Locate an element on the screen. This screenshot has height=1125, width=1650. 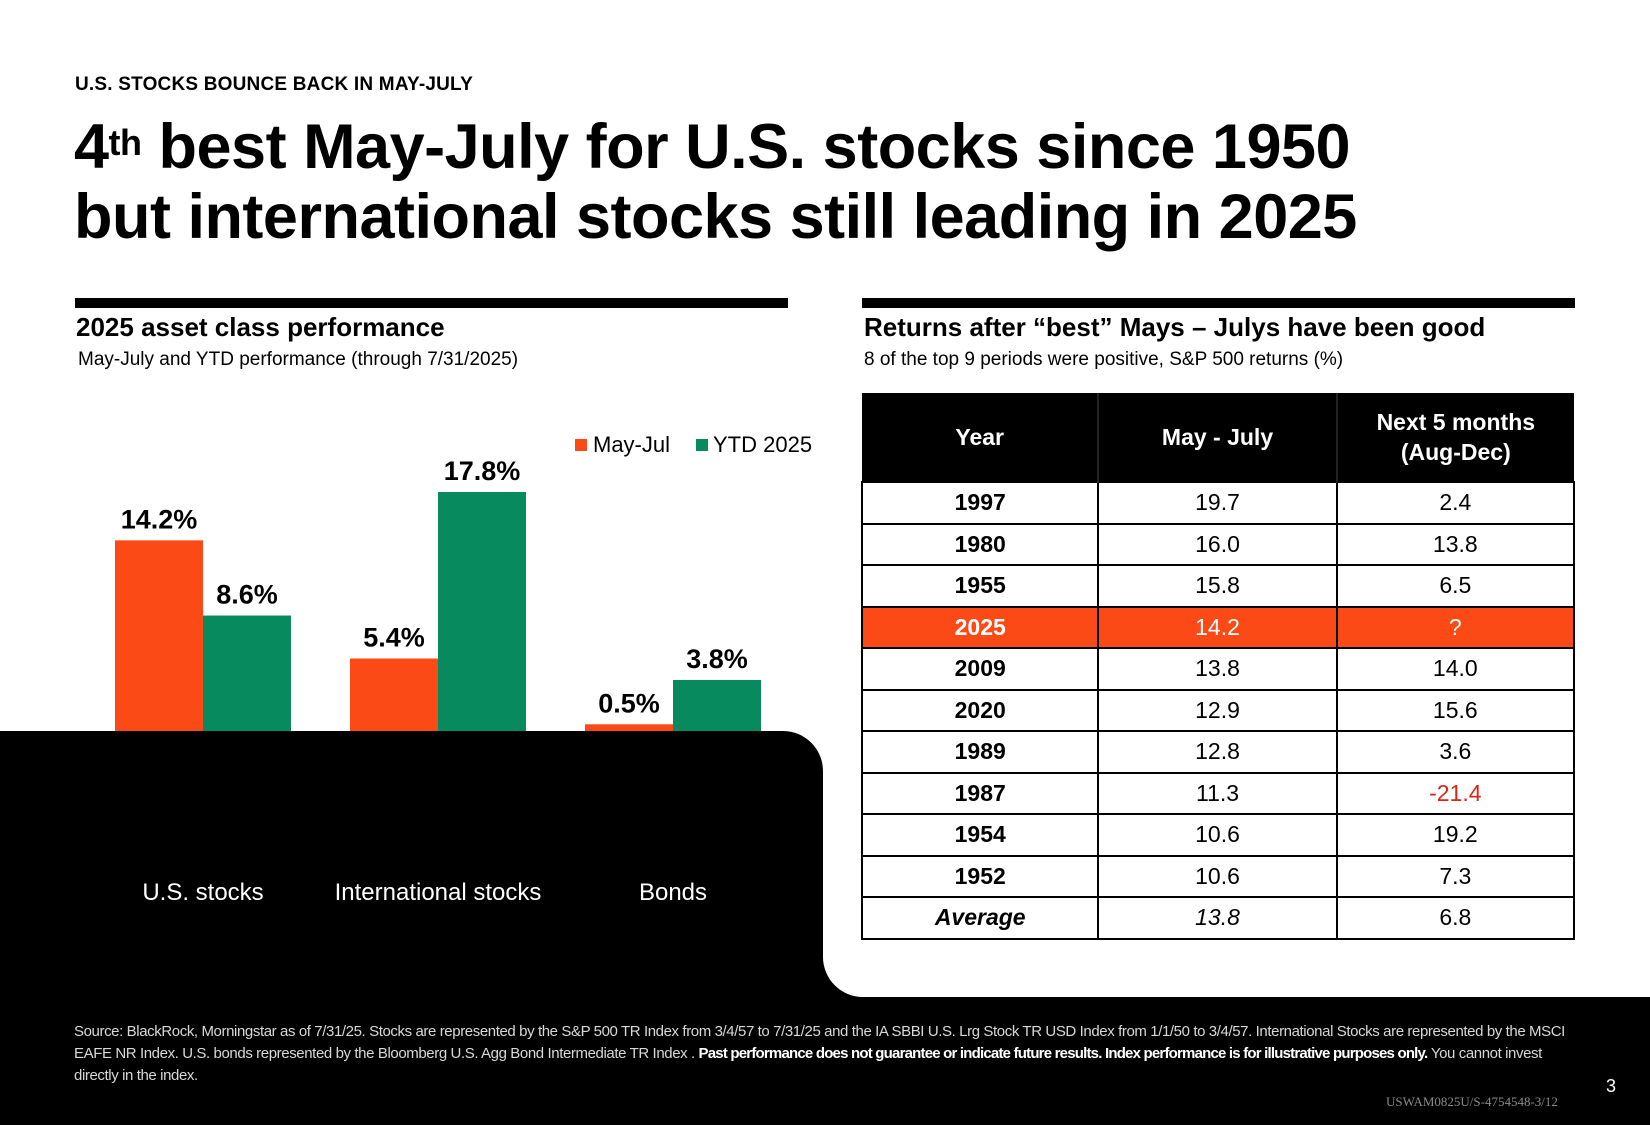
may-july-cell: 11.3 is located at coordinates (1217, 793).